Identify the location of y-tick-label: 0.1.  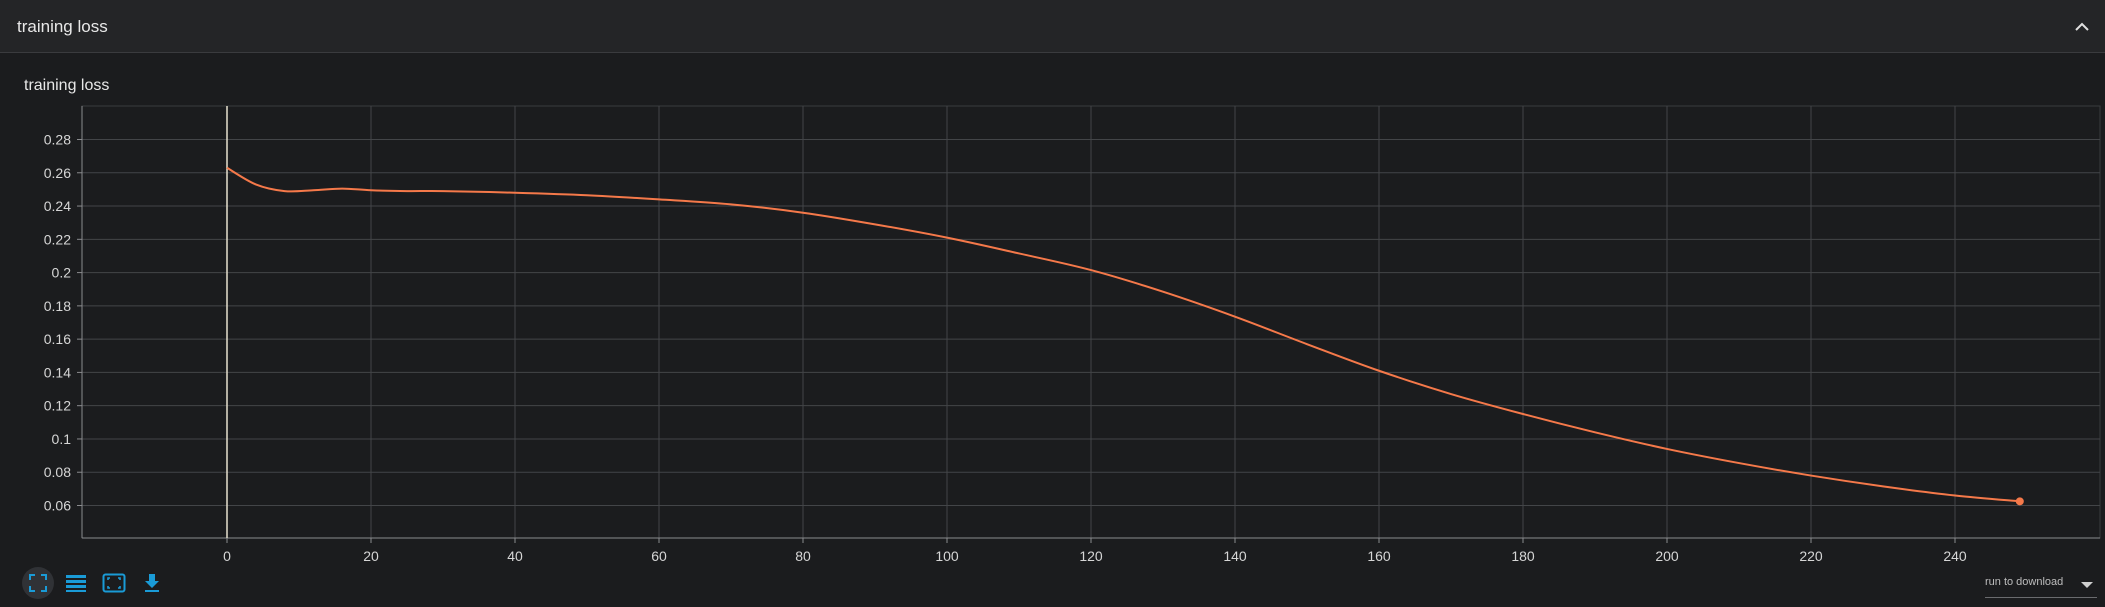
(62, 439).